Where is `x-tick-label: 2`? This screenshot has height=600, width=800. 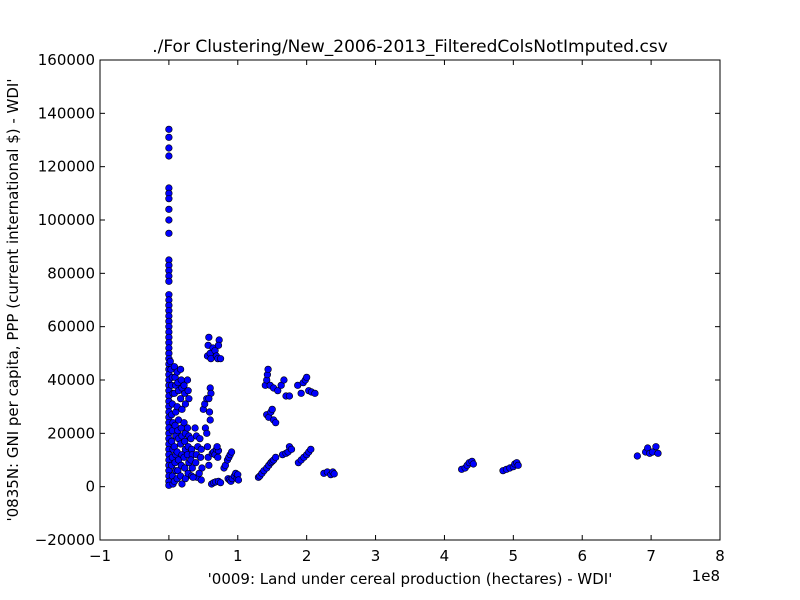
x-tick-label: 2 is located at coordinates (307, 556).